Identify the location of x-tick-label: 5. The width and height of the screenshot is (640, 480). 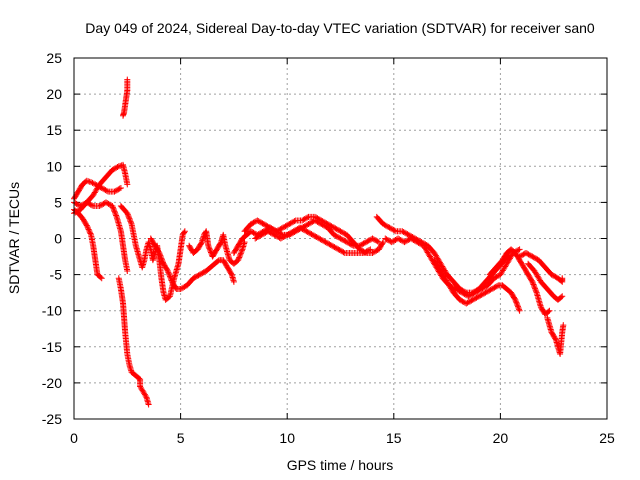
(181, 438).